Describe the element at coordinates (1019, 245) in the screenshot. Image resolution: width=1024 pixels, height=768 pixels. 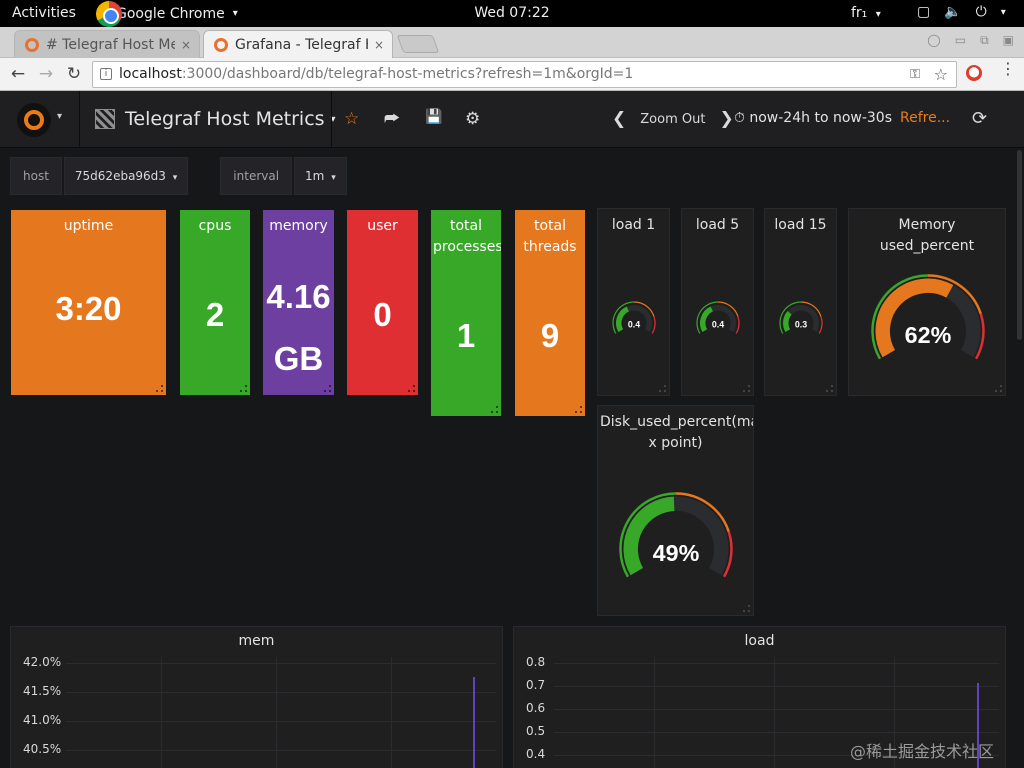
I see `page-scrollbar` at that location.